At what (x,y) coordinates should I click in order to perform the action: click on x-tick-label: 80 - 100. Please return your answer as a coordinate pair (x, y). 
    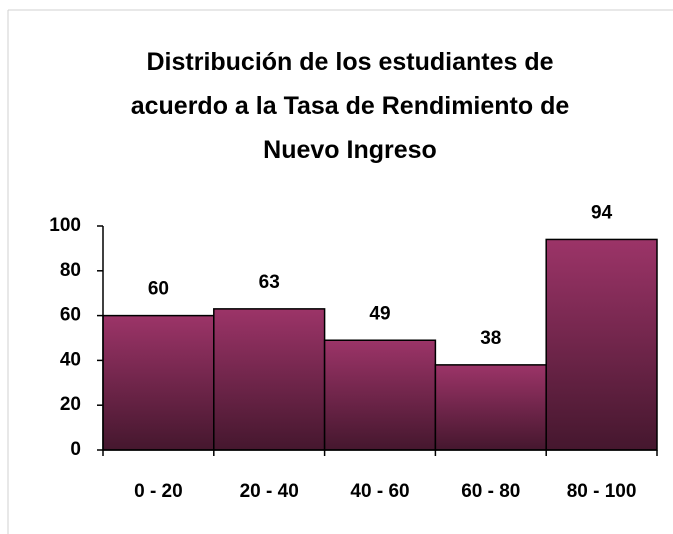
    Looking at the image, I should click on (602, 491).